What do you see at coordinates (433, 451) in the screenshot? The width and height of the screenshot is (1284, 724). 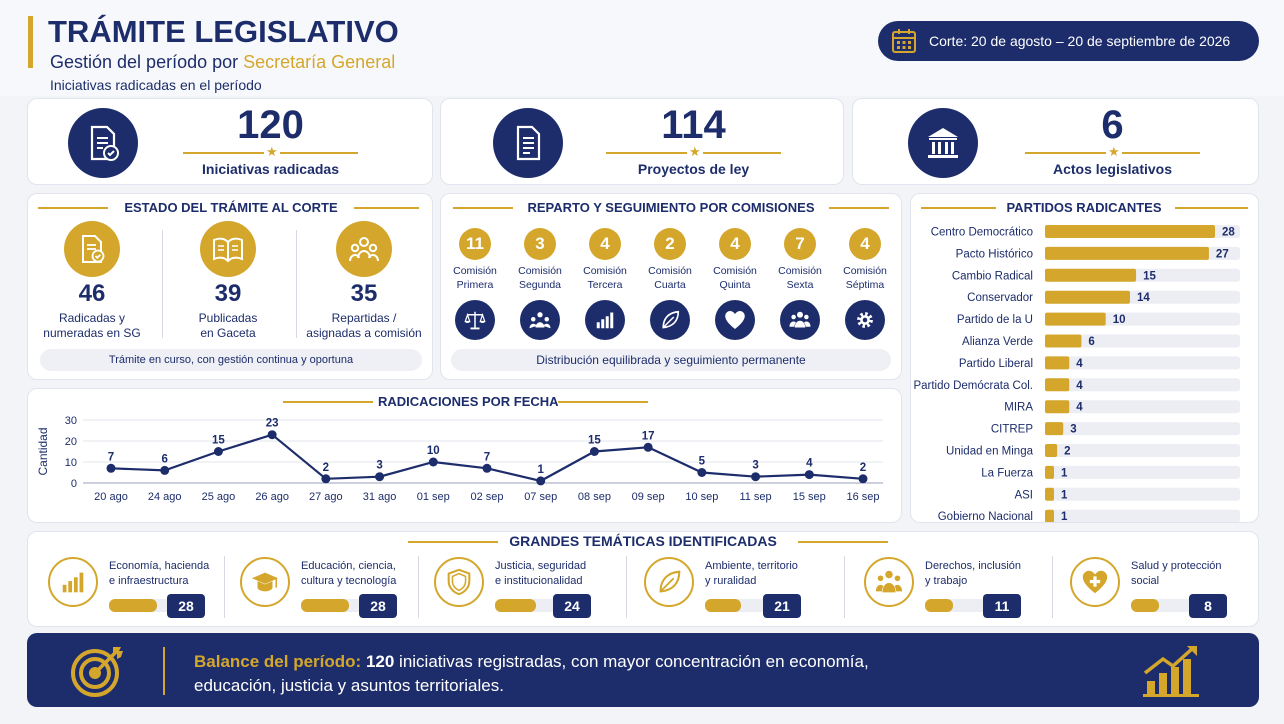 I see `data-label: 10` at bounding box center [433, 451].